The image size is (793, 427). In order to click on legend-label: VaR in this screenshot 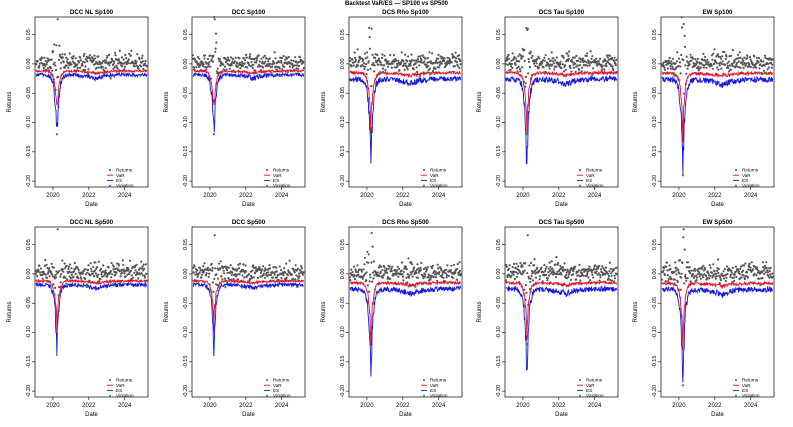, I will do `click(277, 385)`.